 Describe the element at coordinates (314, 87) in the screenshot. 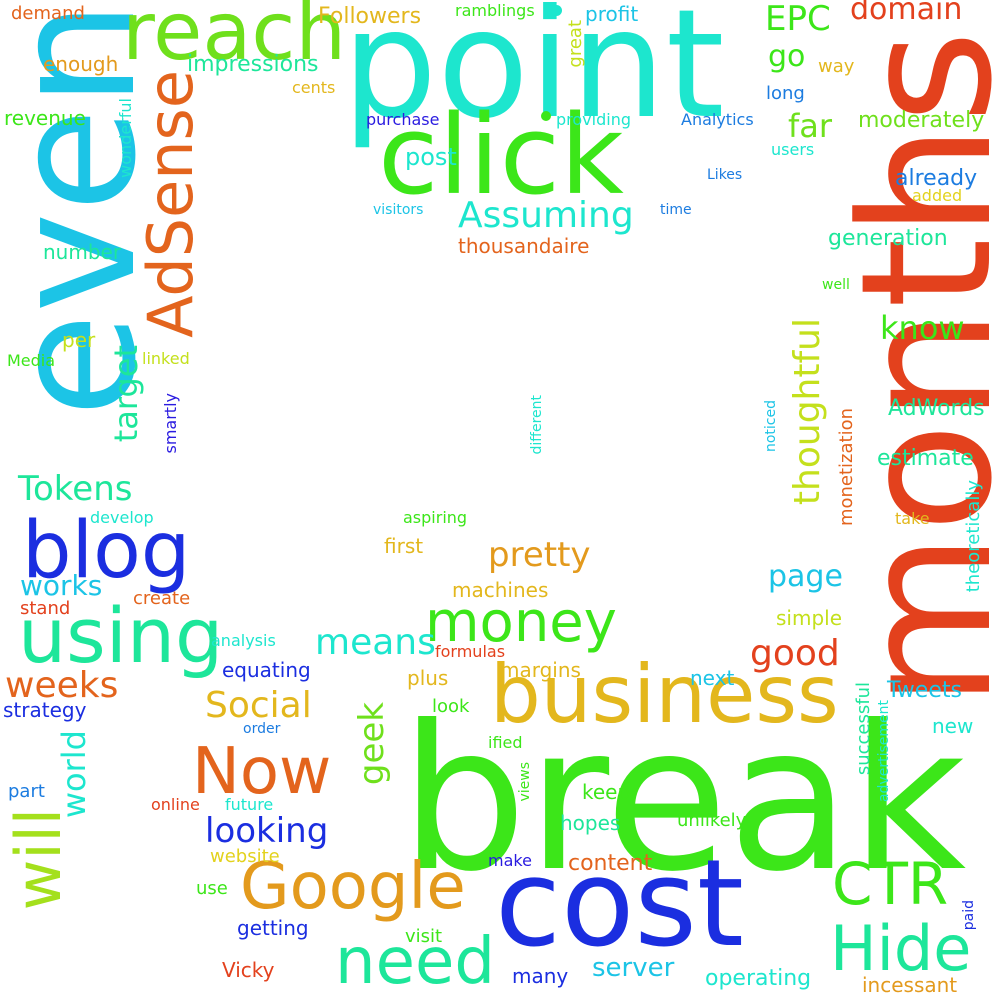

I see `word-cents: cents` at that location.